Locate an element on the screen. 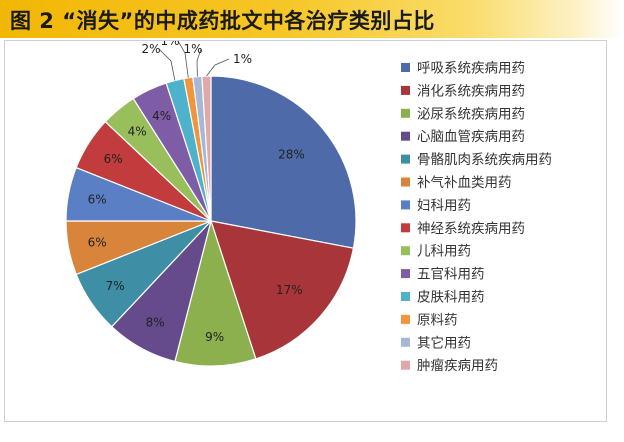 The image size is (624, 442). slice-percent-label: 9% is located at coordinates (214, 337).